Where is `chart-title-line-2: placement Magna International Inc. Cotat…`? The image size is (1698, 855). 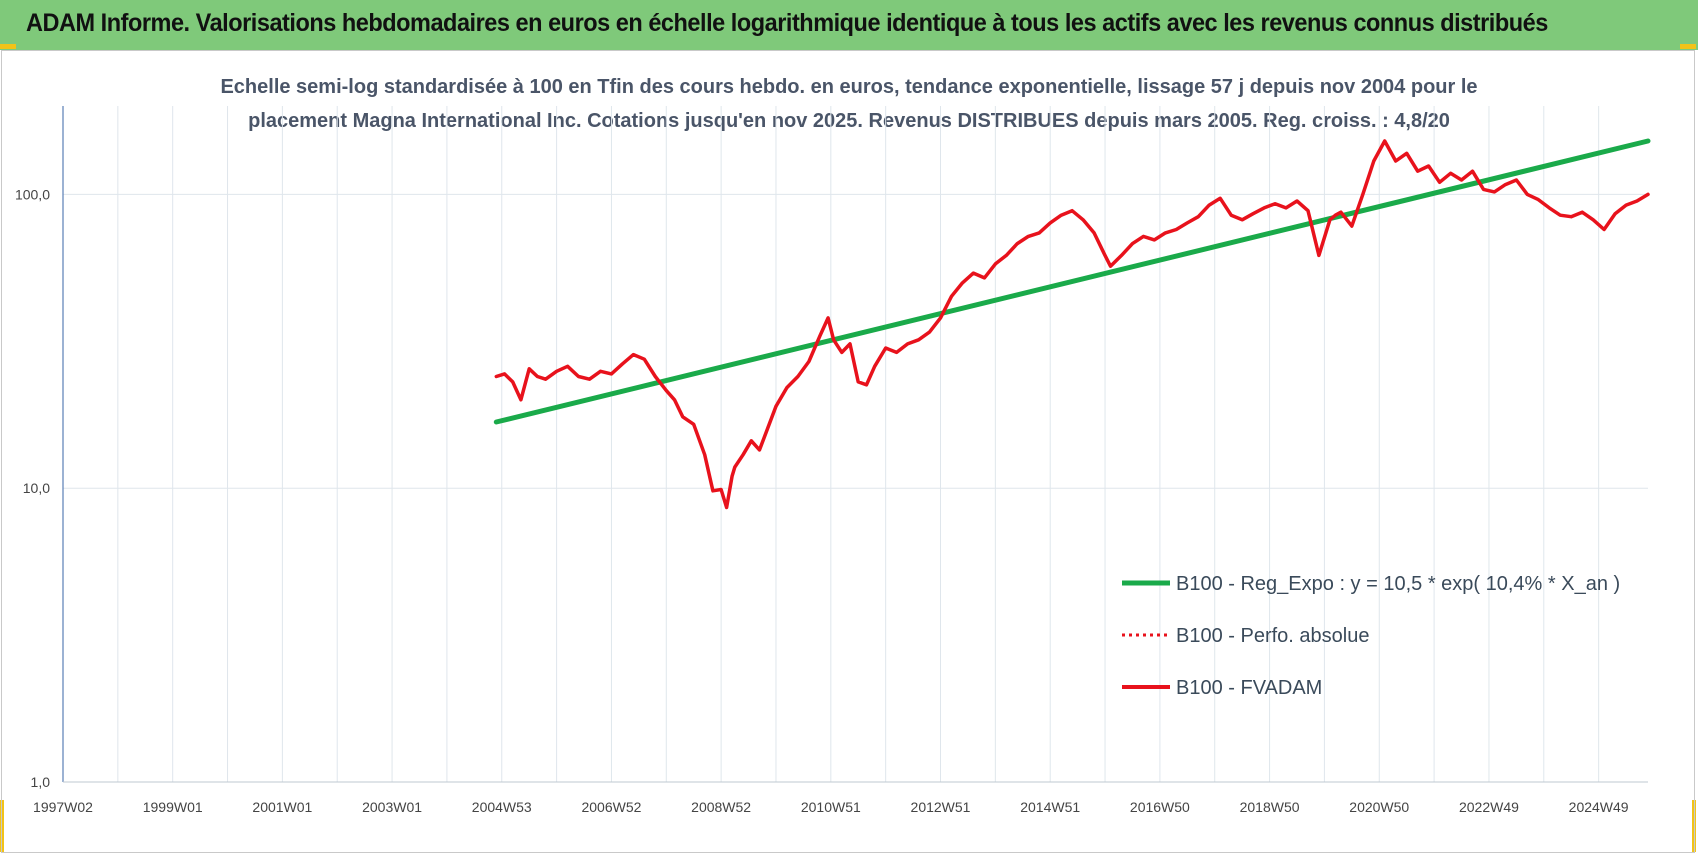
chart-title-line-2: placement Magna International Inc. Cotat… is located at coordinates (849, 121).